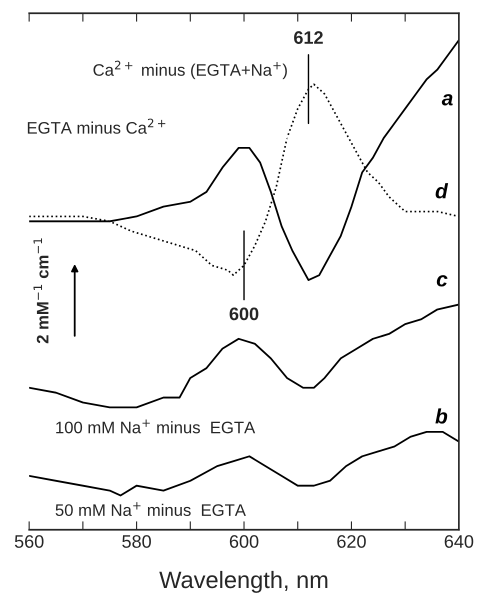 The height and width of the screenshot is (602, 478). I want to click on series-label: c, so click(442, 281).